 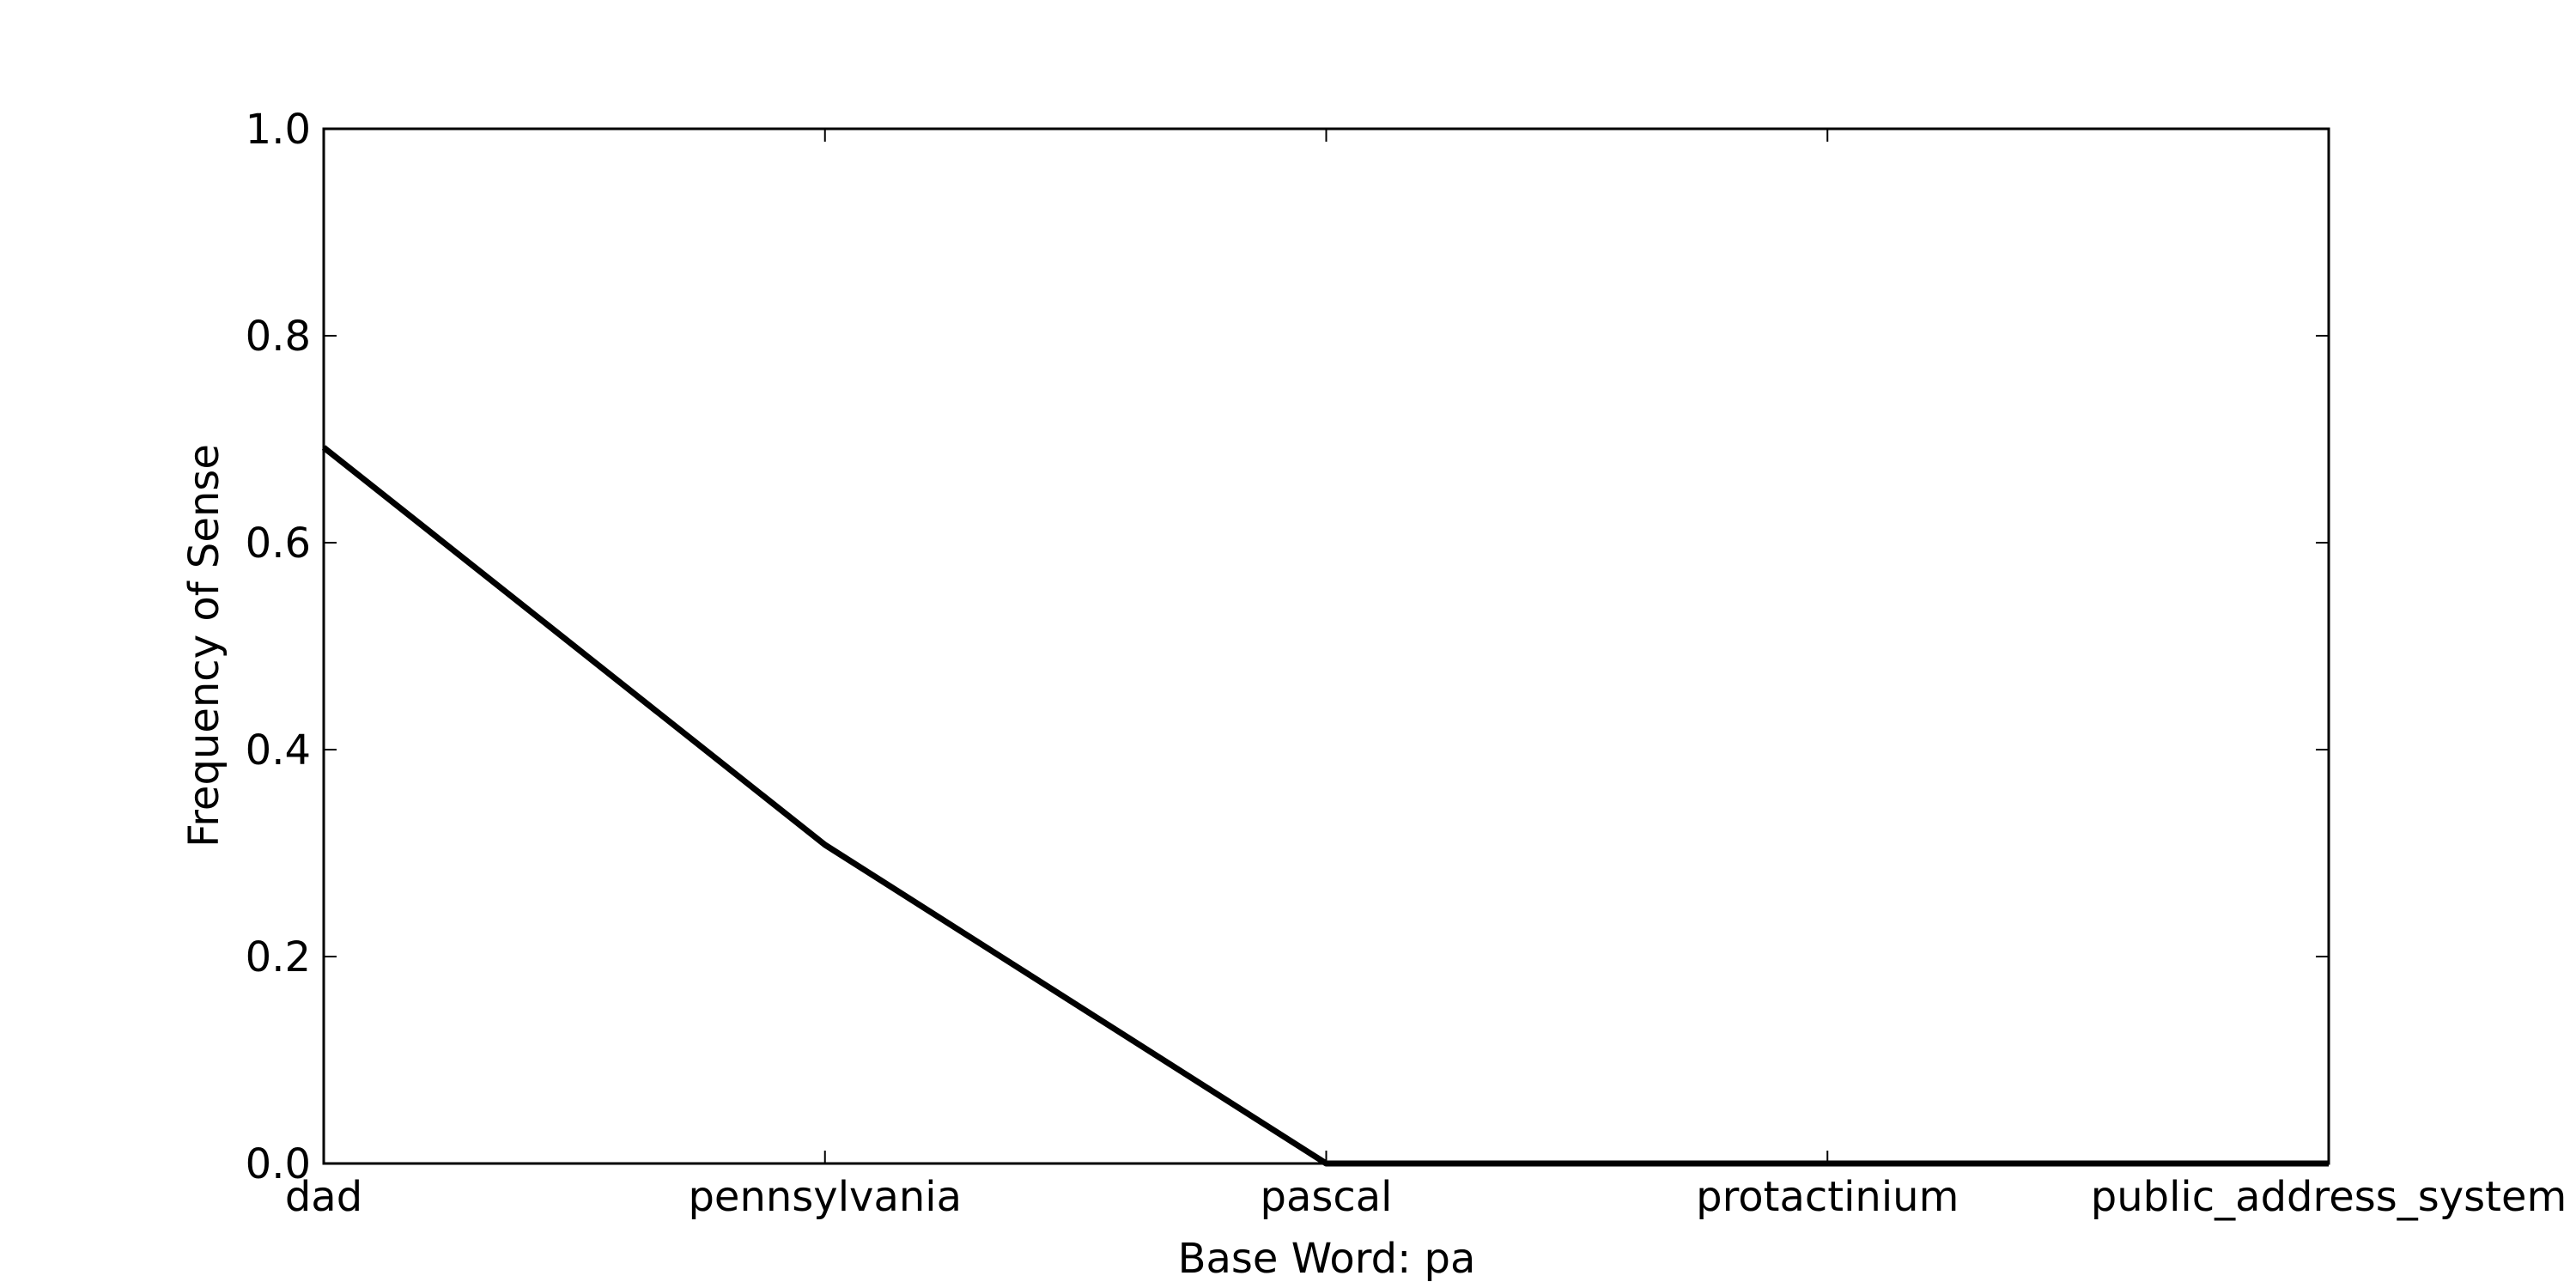 What do you see at coordinates (1828, 1197) in the screenshot?
I see `x-tick-label: protactinium` at bounding box center [1828, 1197].